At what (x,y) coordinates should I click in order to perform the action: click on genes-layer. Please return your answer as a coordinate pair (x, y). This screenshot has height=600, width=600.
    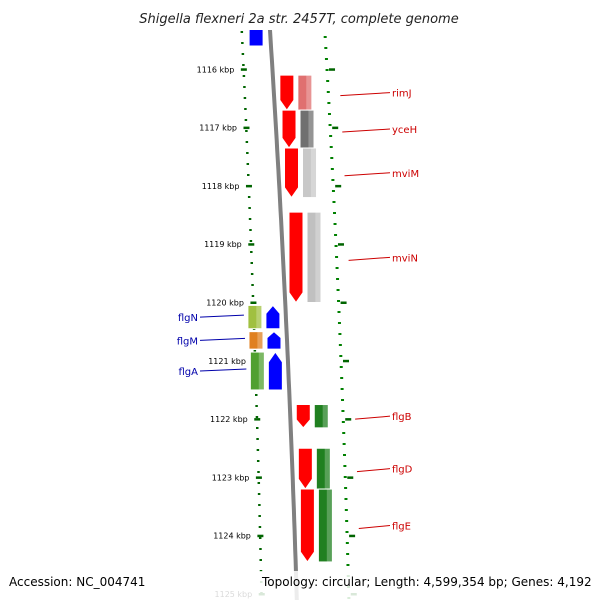
    Looking at the image, I should click on (290, 281).